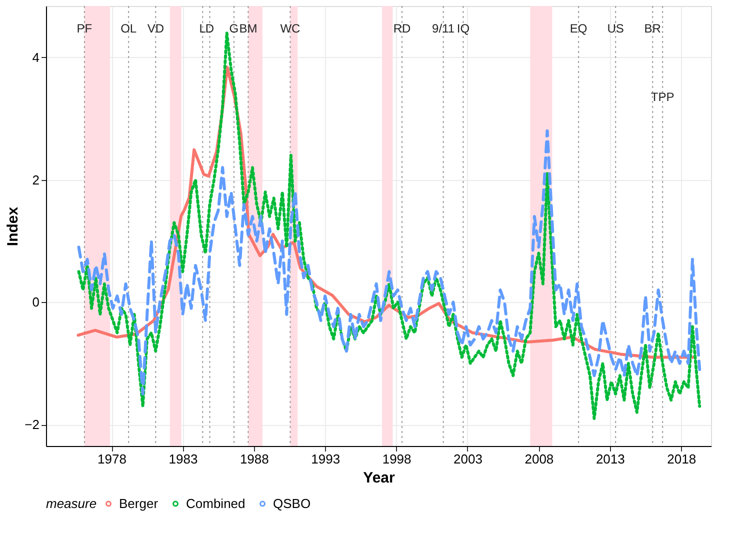 Image resolution: width=741 pixels, height=549 pixels. What do you see at coordinates (139, 503) in the screenshot?
I see `legend-label: Berger` at bounding box center [139, 503].